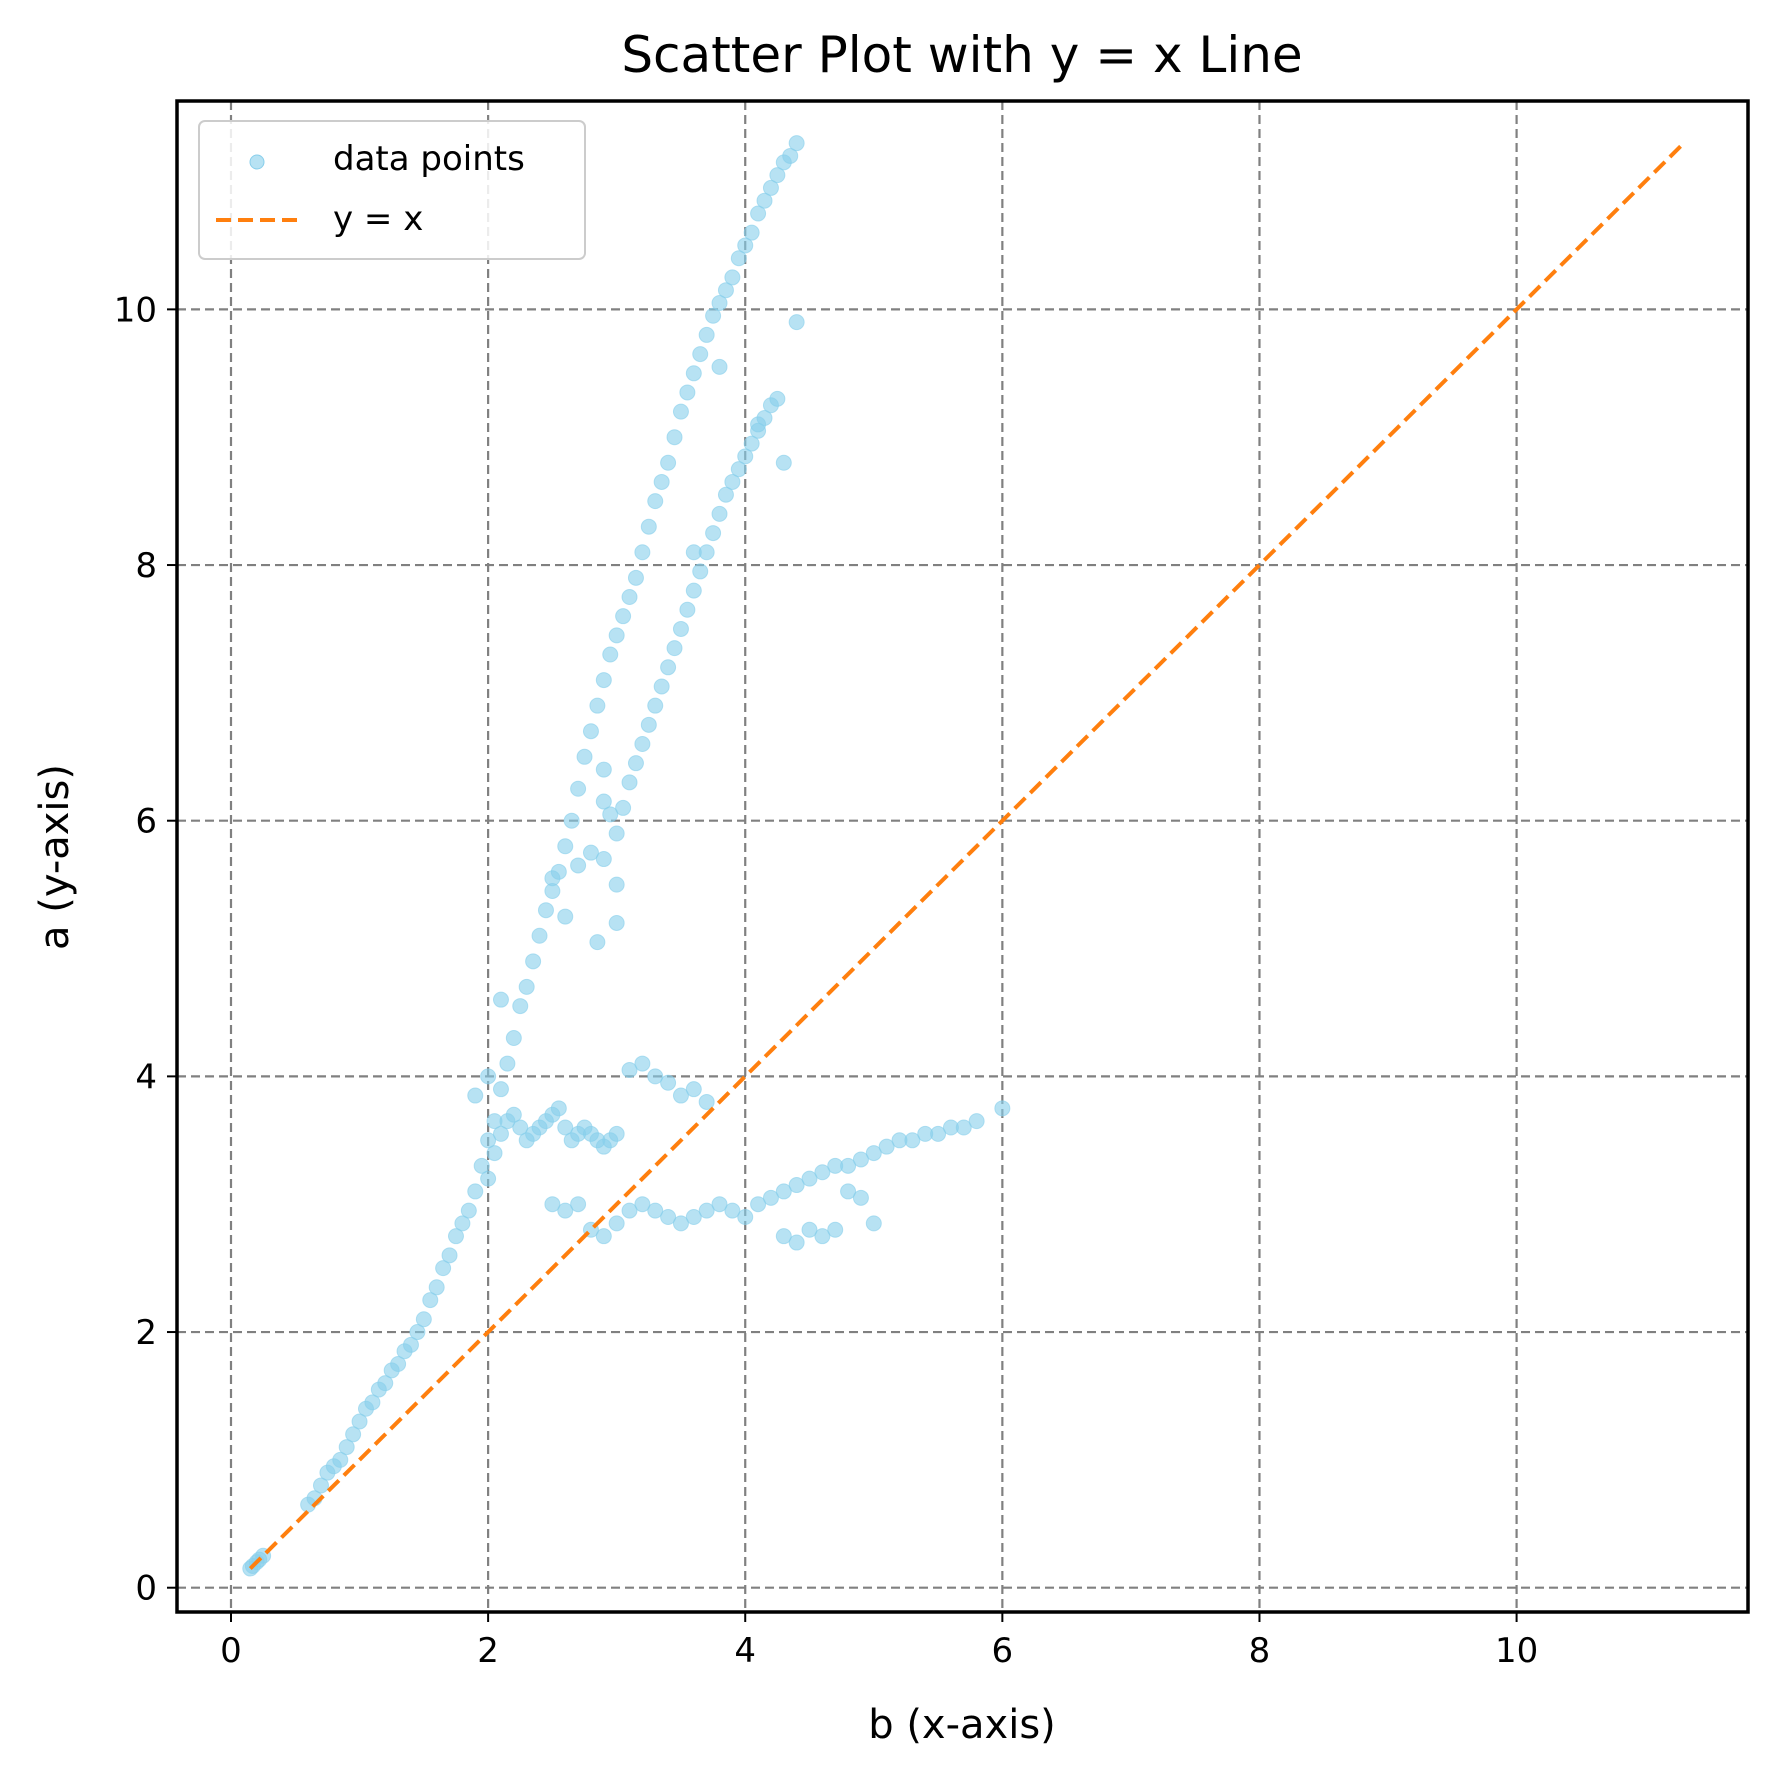 This screenshot has height=1770, width=1770. I want to click on x-tick-label: 4, so click(745, 1651).